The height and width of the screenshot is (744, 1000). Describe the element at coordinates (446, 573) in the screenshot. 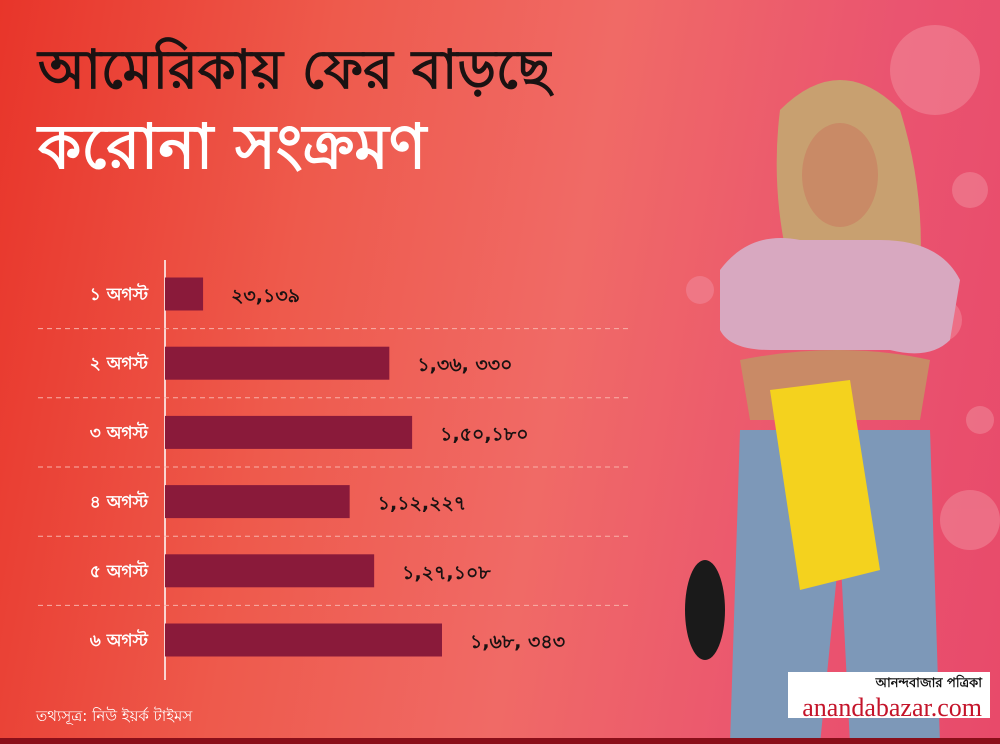

I see `data-label: ১,২৭,১০৮` at that location.